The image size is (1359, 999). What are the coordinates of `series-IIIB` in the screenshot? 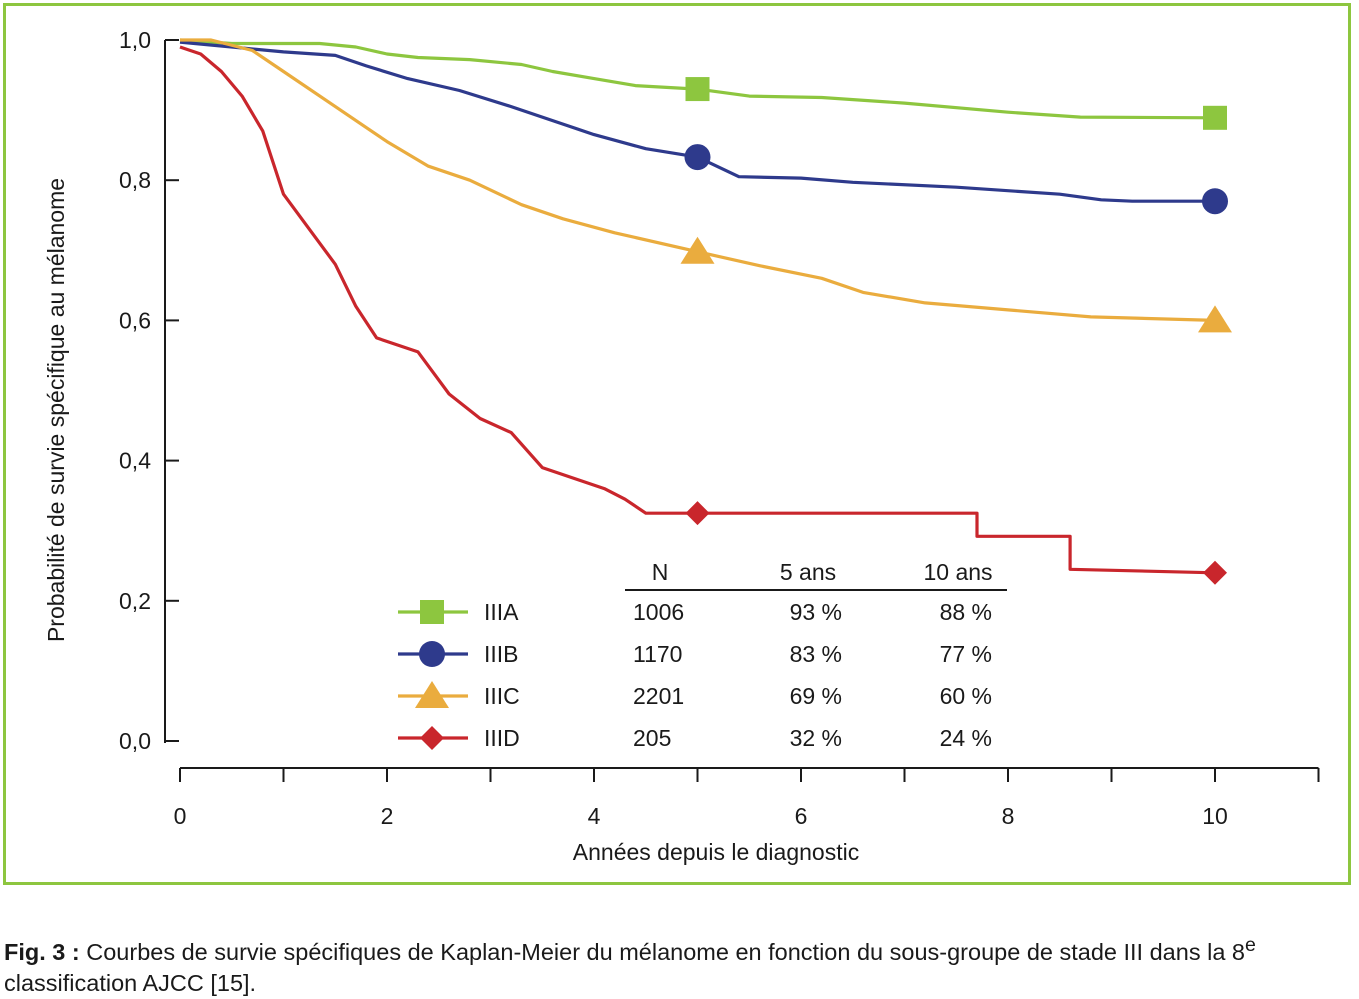 It's located at (703, 127).